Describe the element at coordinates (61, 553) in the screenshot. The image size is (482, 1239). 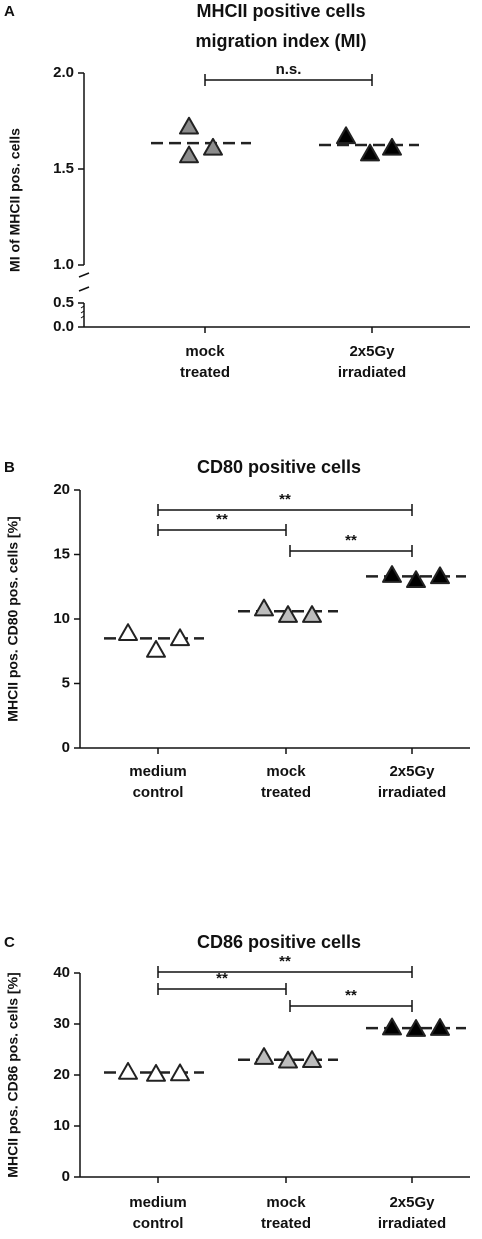
I see `y-tick-label: 15` at that location.